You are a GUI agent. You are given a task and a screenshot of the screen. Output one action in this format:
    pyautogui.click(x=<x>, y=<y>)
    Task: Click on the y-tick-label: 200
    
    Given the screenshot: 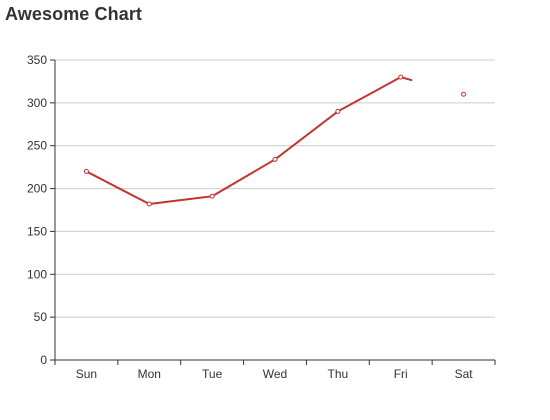 What is the action you would take?
    pyautogui.click(x=37, y=189)
    